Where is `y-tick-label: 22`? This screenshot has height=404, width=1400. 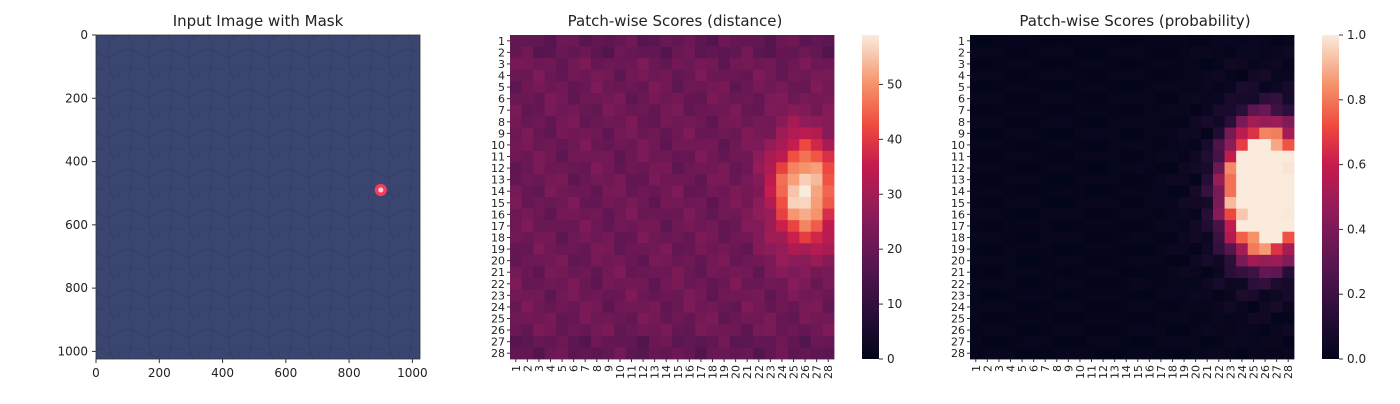
y-tick-label: 22 is located at coordinates (958, 284).